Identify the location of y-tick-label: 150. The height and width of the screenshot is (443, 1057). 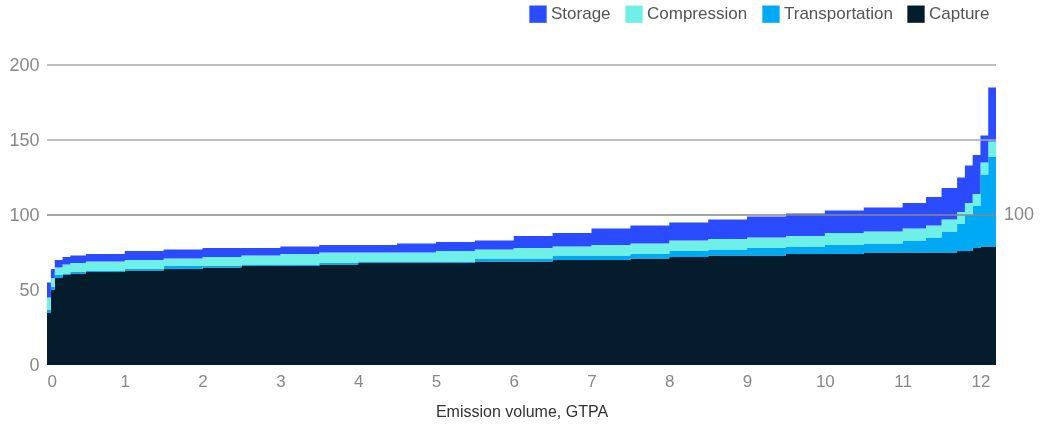
(24, 139).